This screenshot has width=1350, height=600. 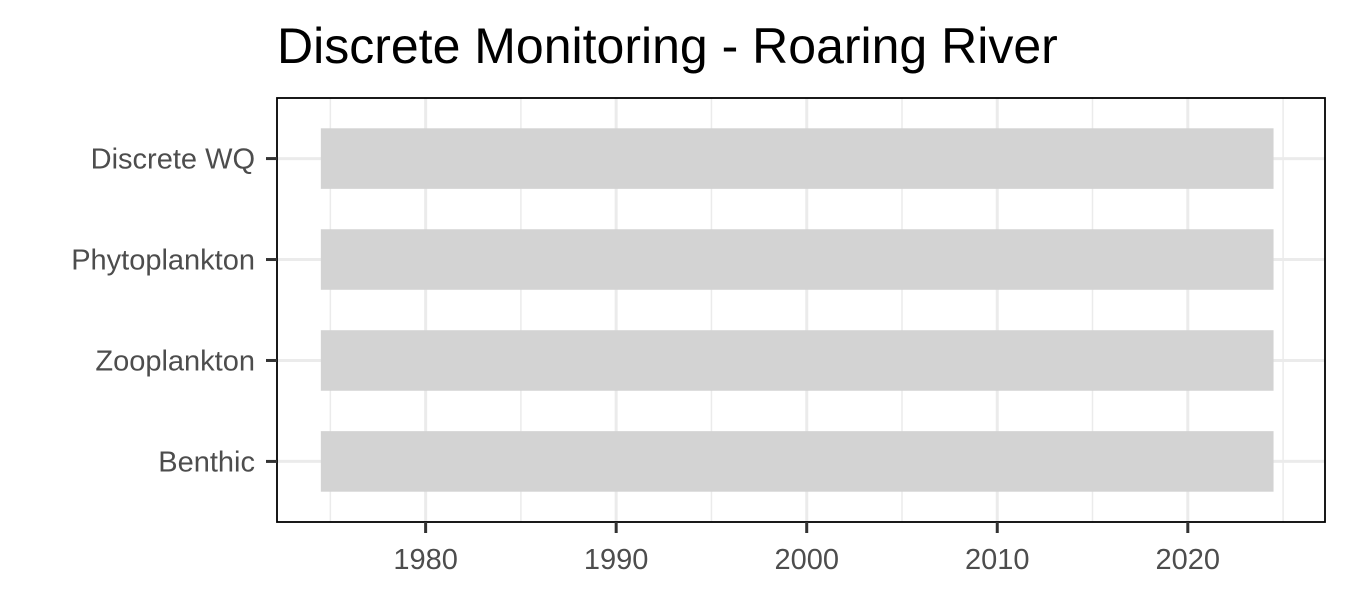 I want to click on x-tick-label: 1980, so click(x=425, y=560).